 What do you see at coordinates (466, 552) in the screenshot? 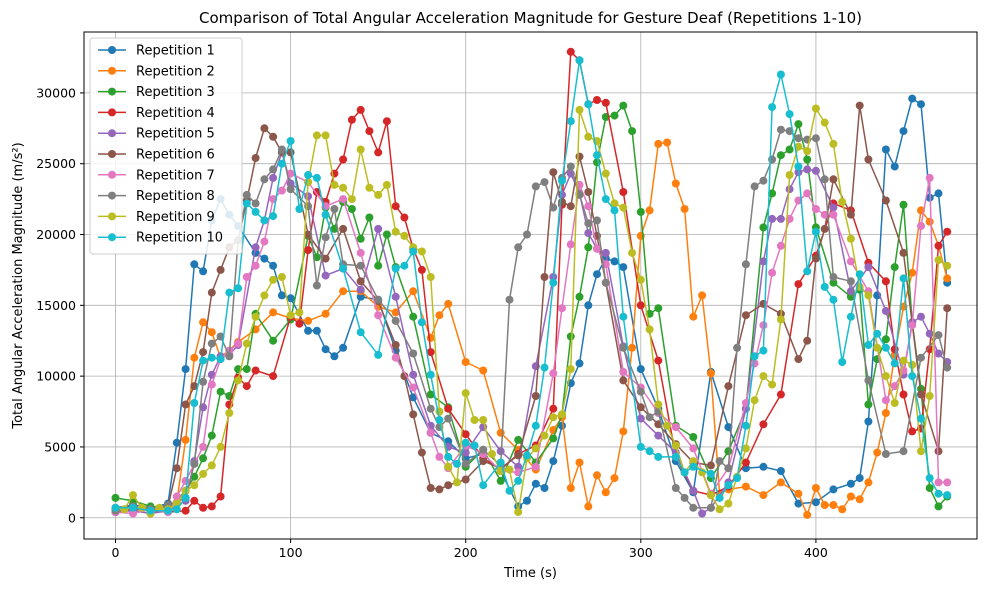
I see `x-tick-label: 200` at bounding box center [466, 552].